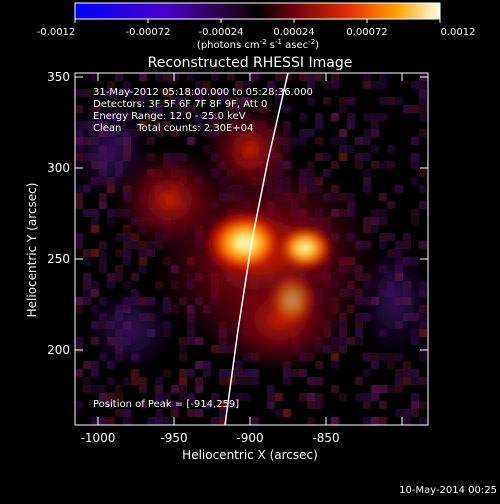 This screenshot has height=504, width=500. I want to click on y-tick-label: 200, so click(58, 350).